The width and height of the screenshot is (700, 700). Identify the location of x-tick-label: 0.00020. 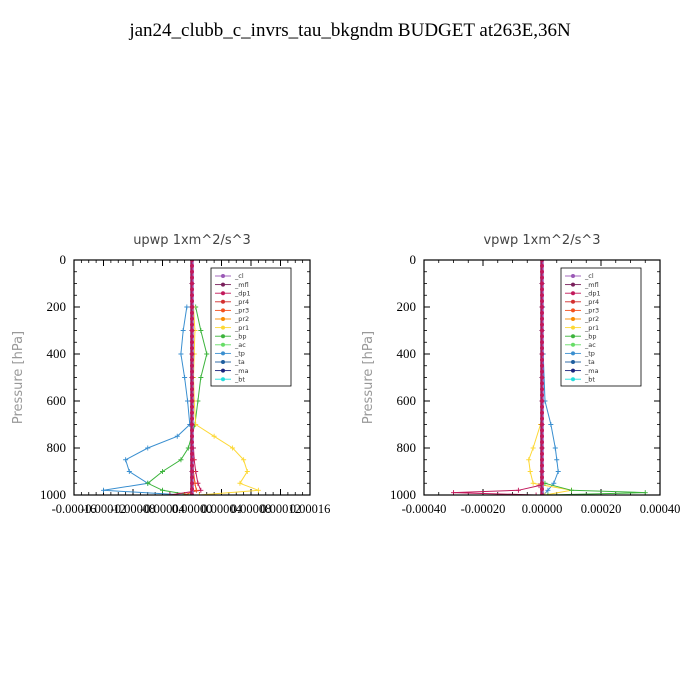
(601, 509).